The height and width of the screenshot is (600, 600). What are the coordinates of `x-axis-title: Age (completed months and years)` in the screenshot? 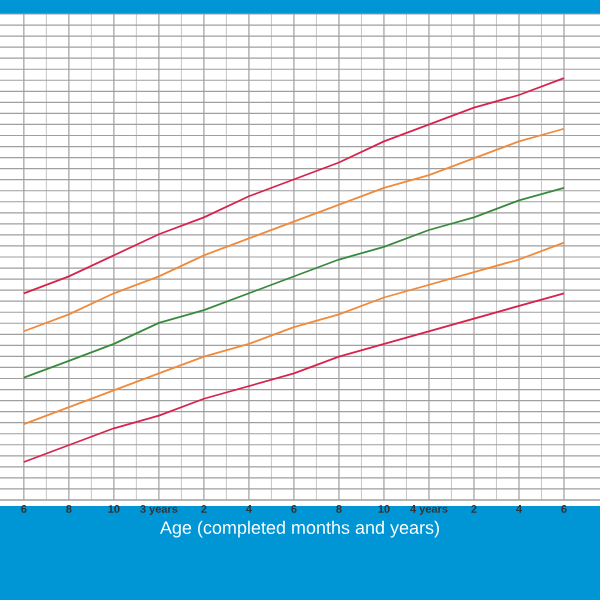 It's located at (299, 529).